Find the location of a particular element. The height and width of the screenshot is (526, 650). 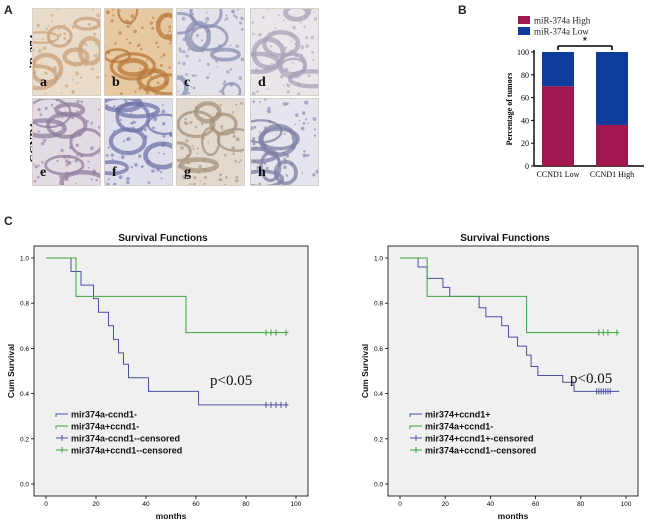

micrograph-d: d is located at coordinates (284, 52).